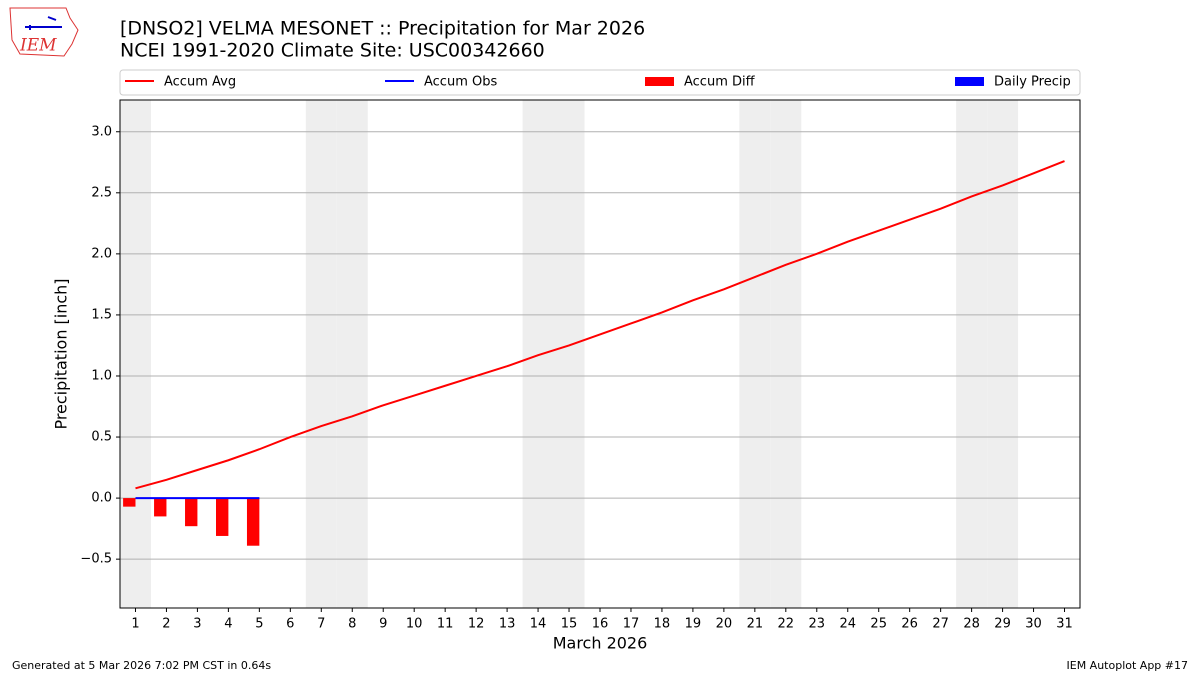 Image resolution: width=1200 pixels, height=675 pixels. Describe the element at coordinates (352, 624) in the screenshot. I see `x-tick-label: 8` at that location.